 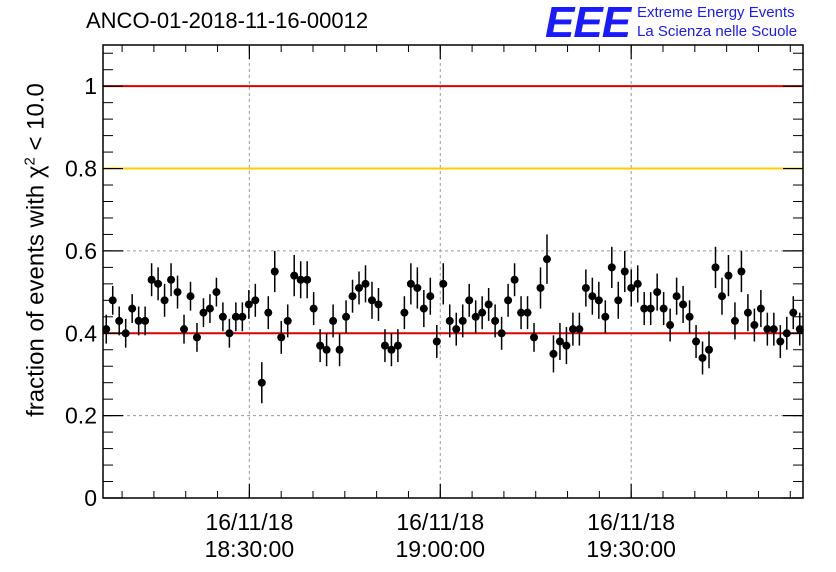 I want to click on y-tick-label: 0.8, so click(x=81, y=169).